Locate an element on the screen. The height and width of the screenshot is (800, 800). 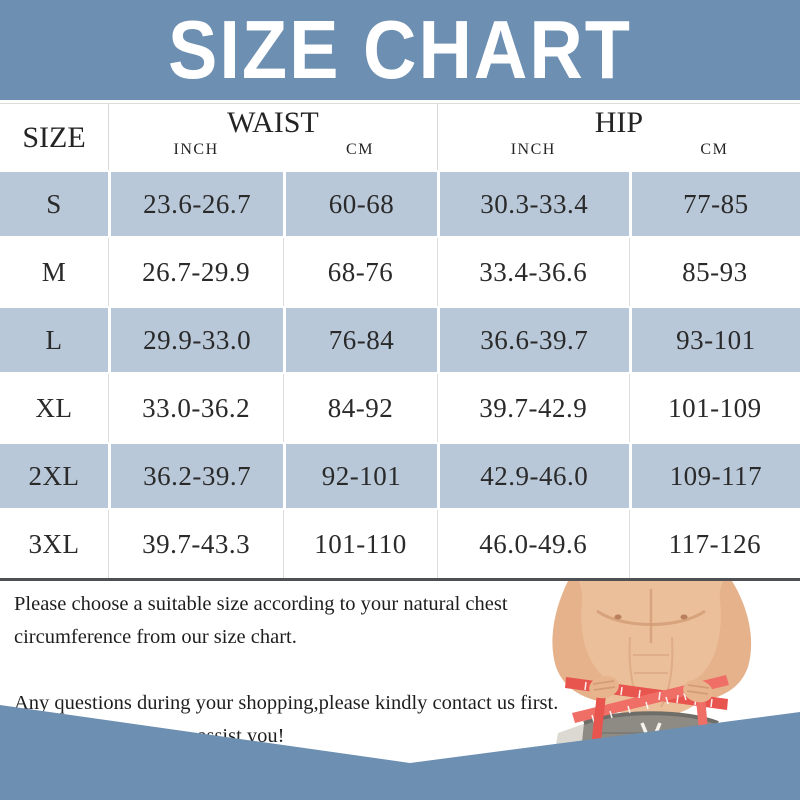
cell-waist-inch: 26.7-29.9 is located at coordinates (195, 272).